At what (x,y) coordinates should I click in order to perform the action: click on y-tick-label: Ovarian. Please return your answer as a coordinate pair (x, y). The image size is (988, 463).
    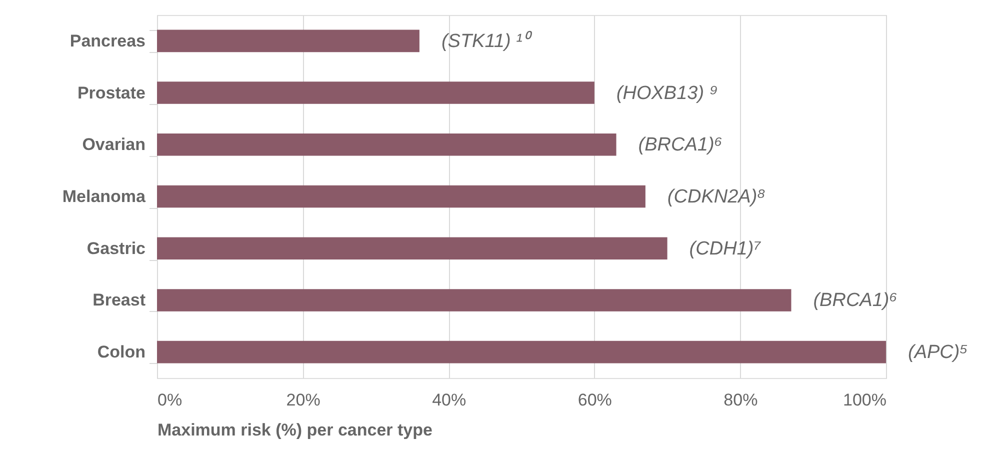
    Looking at the image, I should click on (114, 144).